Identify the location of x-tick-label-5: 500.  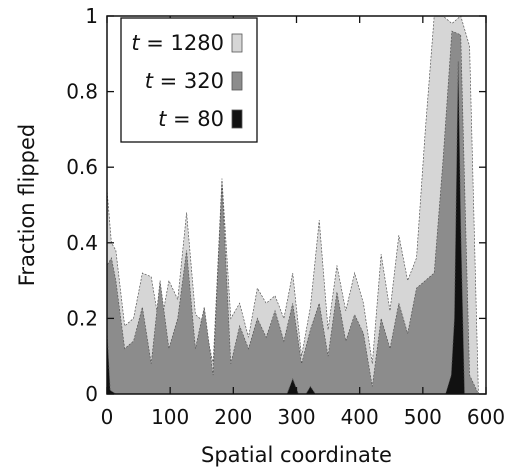
(423, 417).